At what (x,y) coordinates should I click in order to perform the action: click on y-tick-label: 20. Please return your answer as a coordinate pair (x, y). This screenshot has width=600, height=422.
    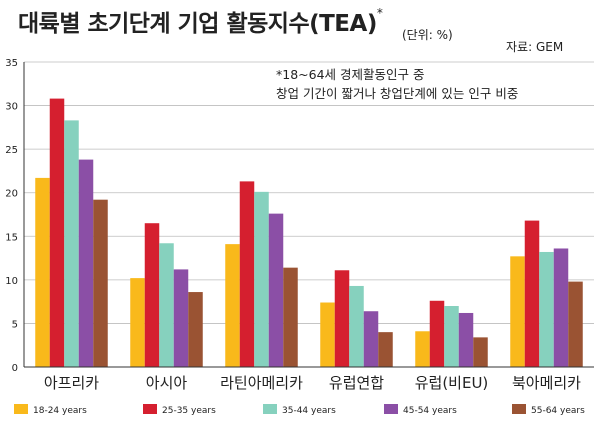
    Looking at the image, I should click on (11, 194).